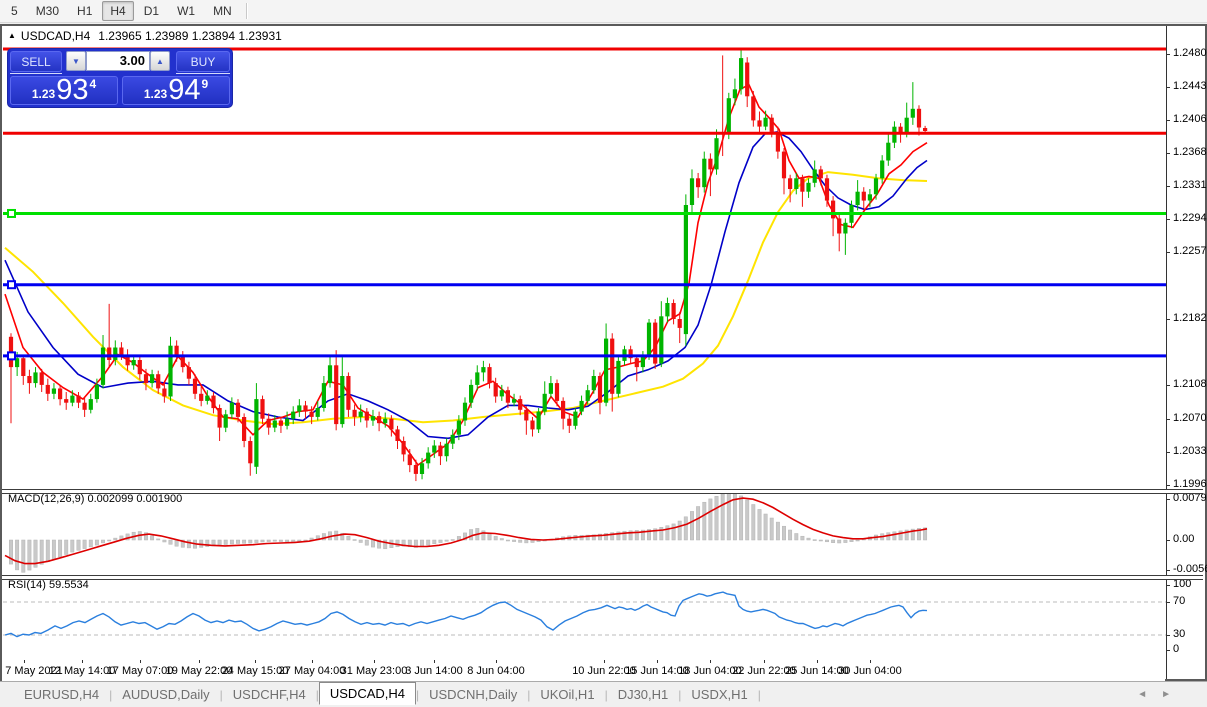 The height and width of the screenshot is (707, 1207). Describe the element at coordinates (203, 73) in the screenshot. I see `buy-underline` at that location.